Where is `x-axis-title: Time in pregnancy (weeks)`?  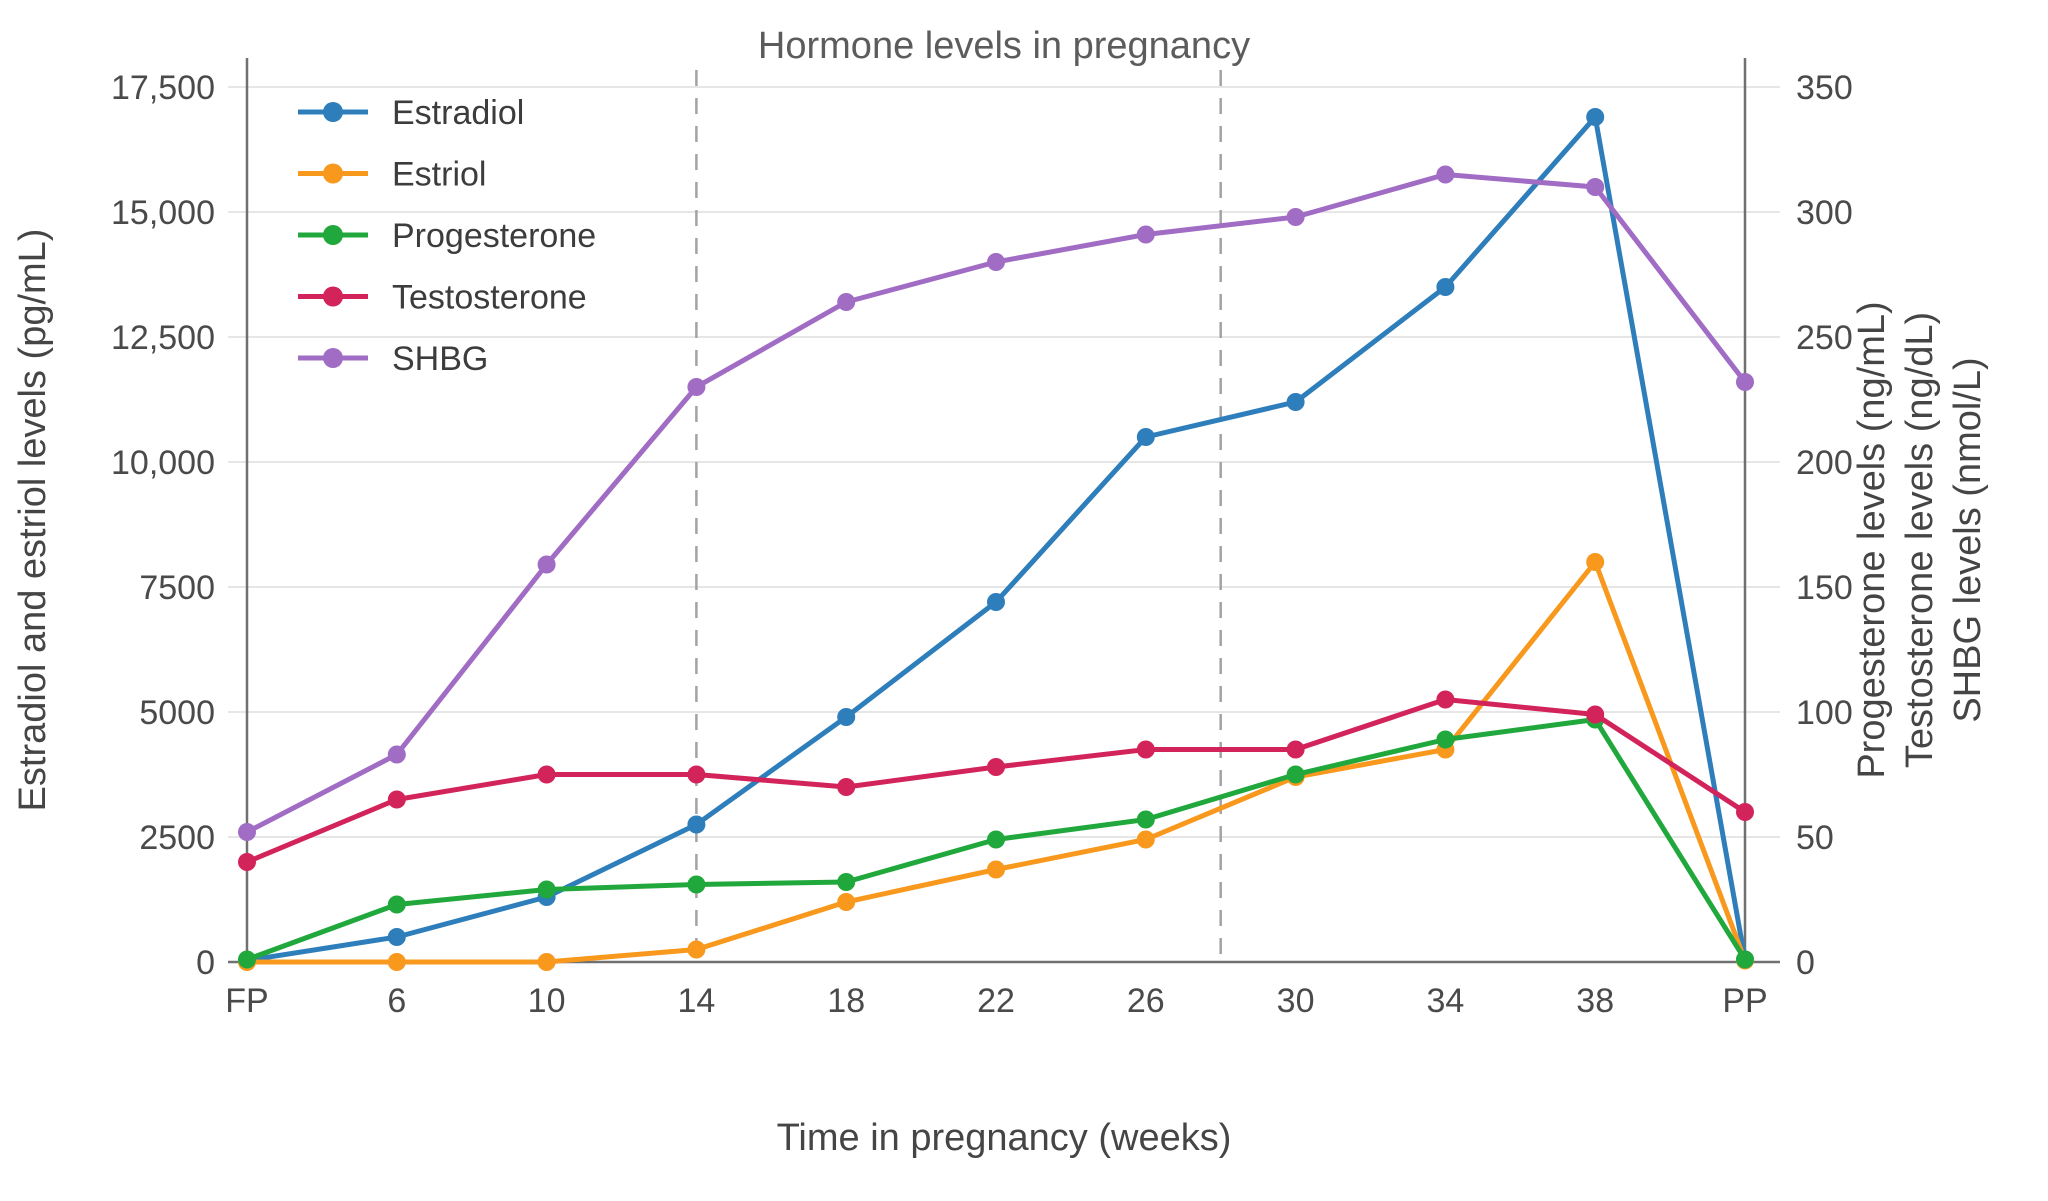 x-axis-title: Time in pregnancy (weeks) is located at coordinates (1004, 1138).